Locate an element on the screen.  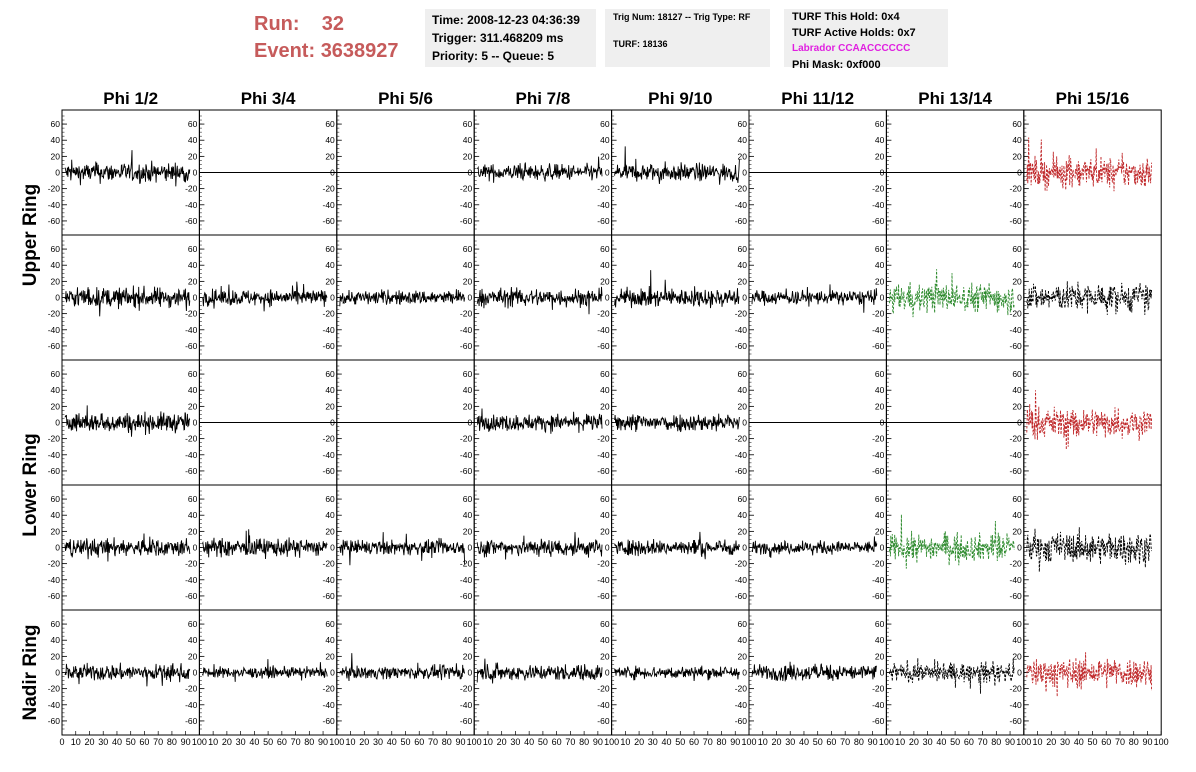
x-tick-label: 80 is located at coordinates (309, 742).